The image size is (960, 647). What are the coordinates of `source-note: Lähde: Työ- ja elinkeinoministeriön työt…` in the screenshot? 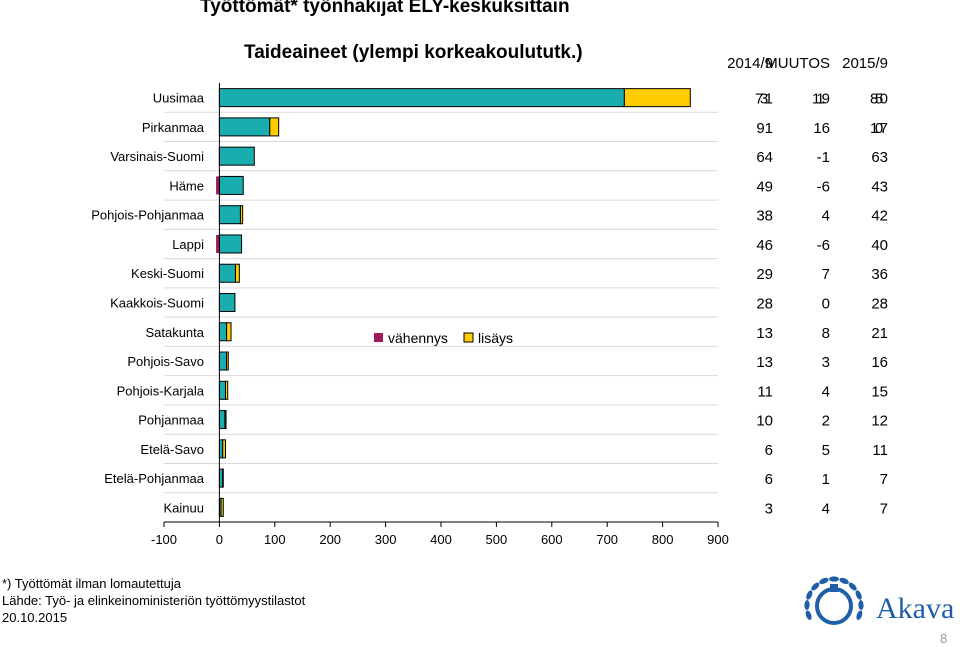 It's located at (154, 600).